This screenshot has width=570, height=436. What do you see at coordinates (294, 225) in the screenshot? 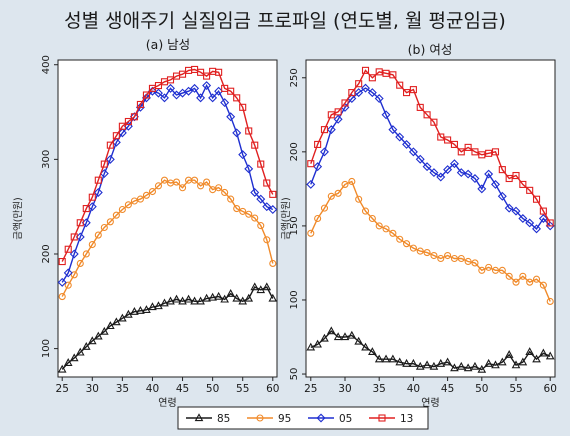
I see `y-tick-label-1-150: 150` at bounding box center [294, 225].